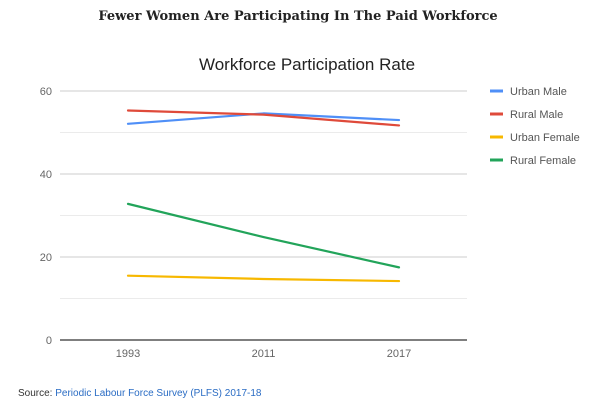  Describe the element at coordinates (536, 115) in the screenshot. I see `legend-label: Rural Male` at that location.